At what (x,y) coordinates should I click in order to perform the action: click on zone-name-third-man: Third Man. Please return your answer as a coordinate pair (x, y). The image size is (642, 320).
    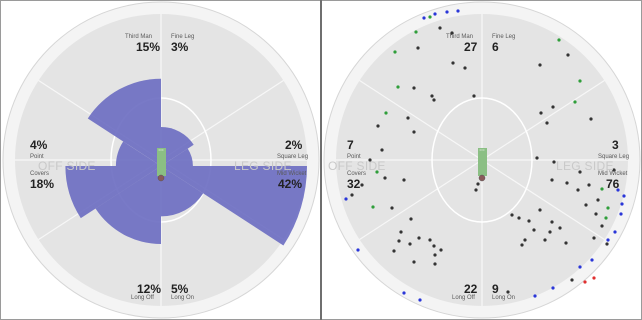
    Looking at the image, I should click on (138, 37).